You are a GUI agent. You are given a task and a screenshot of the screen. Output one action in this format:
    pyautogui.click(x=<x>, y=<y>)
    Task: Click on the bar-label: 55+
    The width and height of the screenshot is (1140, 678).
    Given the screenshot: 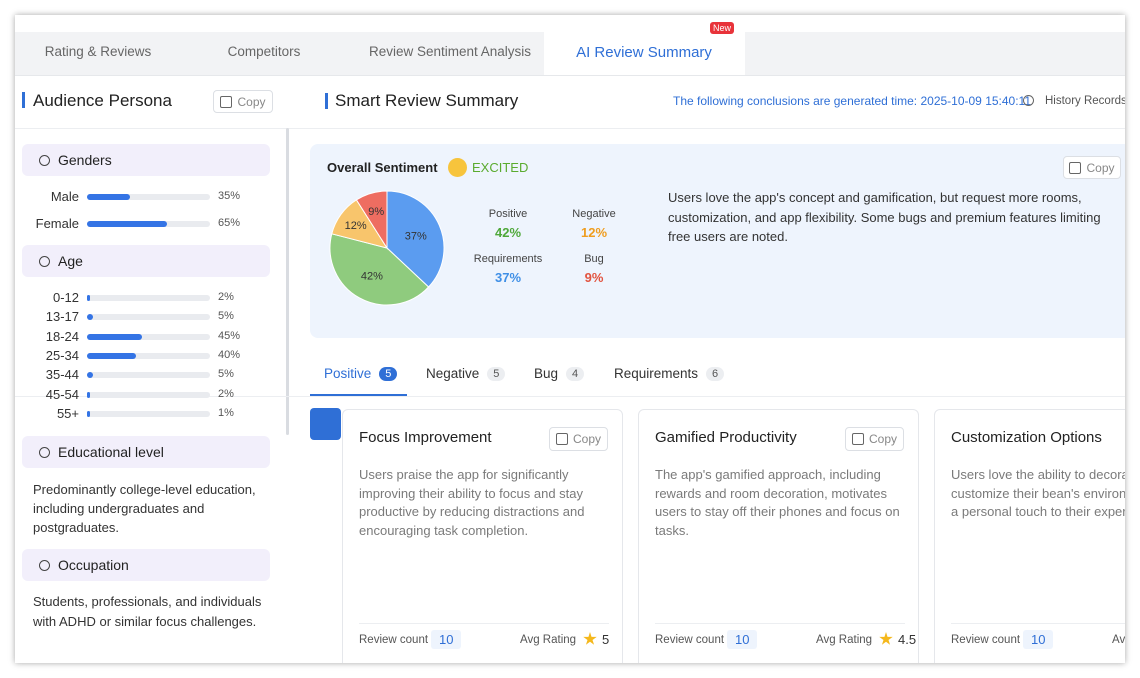 What is the action you would take?
    pyautogui.click(x=67, y=413)
    